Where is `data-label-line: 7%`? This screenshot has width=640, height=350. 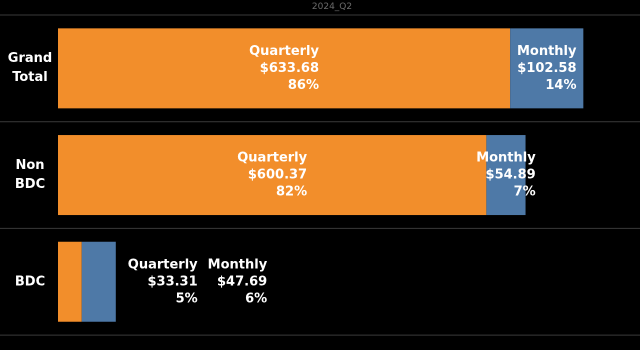
data-label-line: 7% is located at coordinates (525, 192).